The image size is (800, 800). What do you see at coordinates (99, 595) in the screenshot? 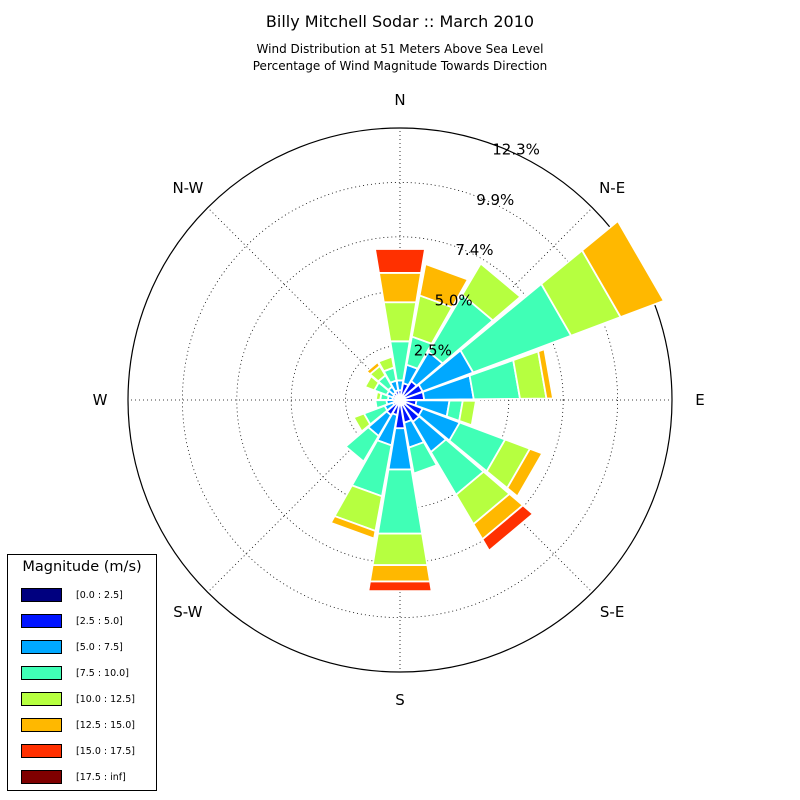
I see `legend-label: [0.0 : 2.5]` at bounding box center [99, 595].